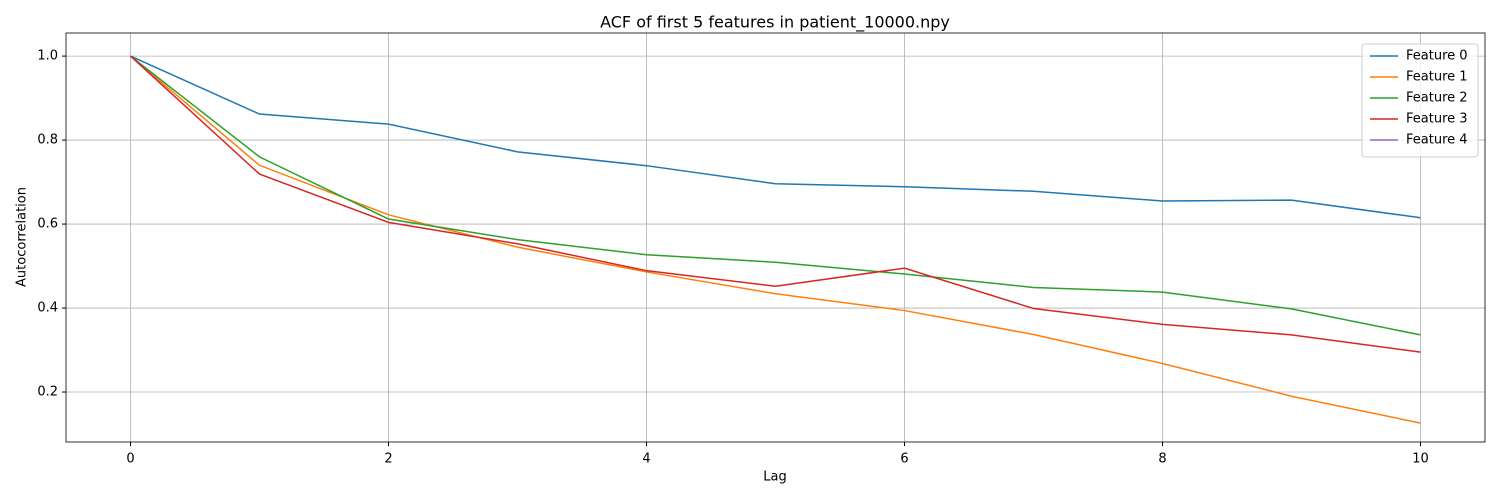  I want to click on x-tick-label: 2, so click(388, 459).